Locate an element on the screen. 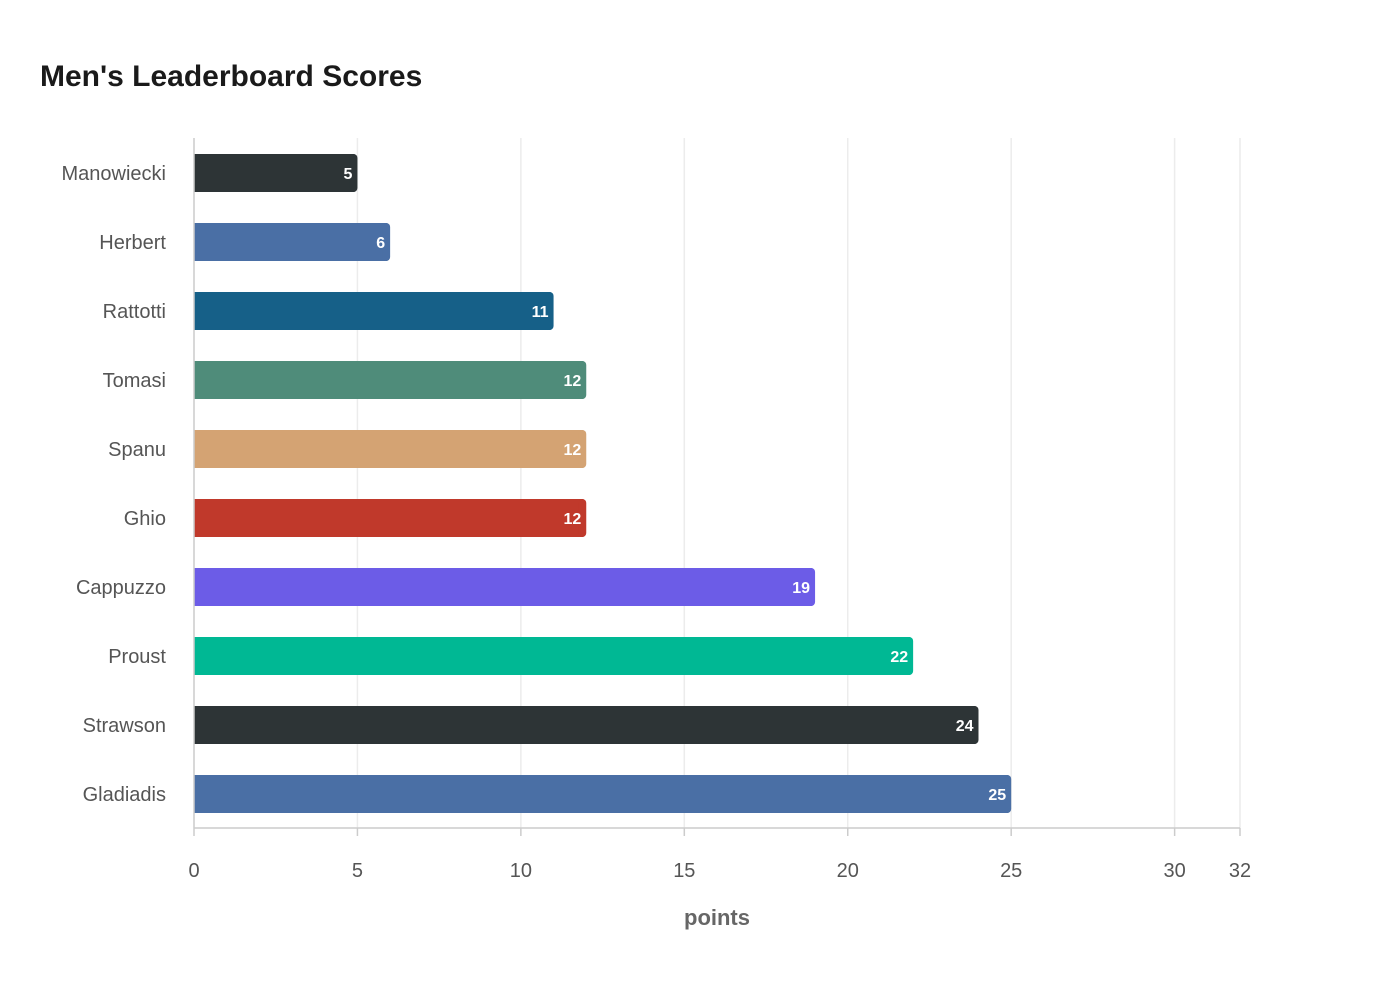 The image size is (1400, 1000). bar-value-label: 24 is located at coordinates (965, 726).